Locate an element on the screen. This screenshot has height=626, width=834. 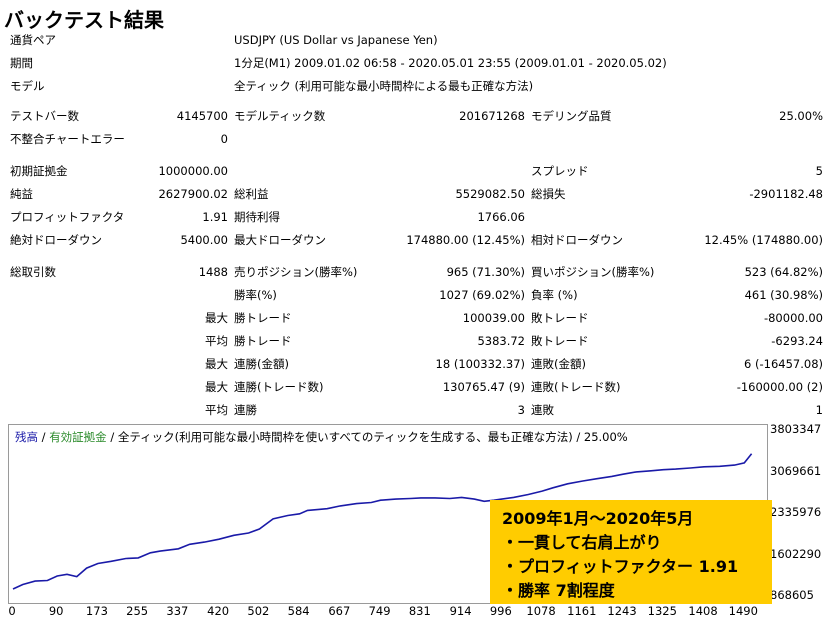
max-prefix-2: 最大 is located at coordinates (216, 364).